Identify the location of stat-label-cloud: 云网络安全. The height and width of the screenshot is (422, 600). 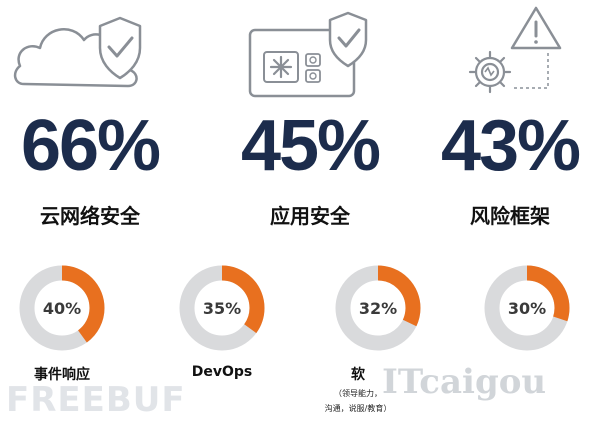
(90, 216).